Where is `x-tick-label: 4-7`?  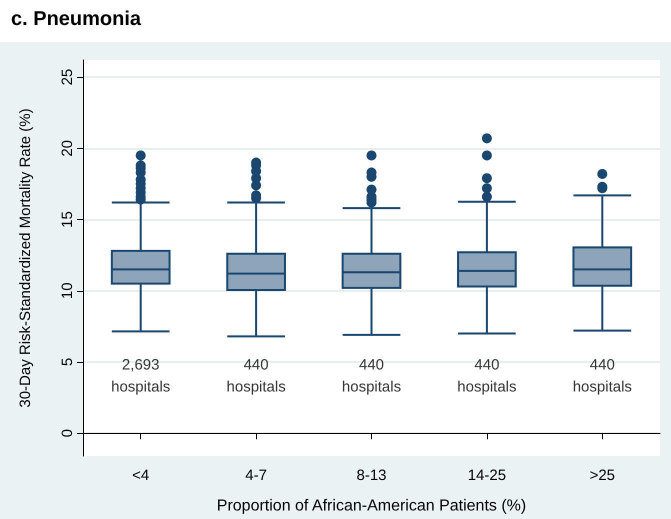
x-tick-label: 4-7 is located at coordinates (256, 475).